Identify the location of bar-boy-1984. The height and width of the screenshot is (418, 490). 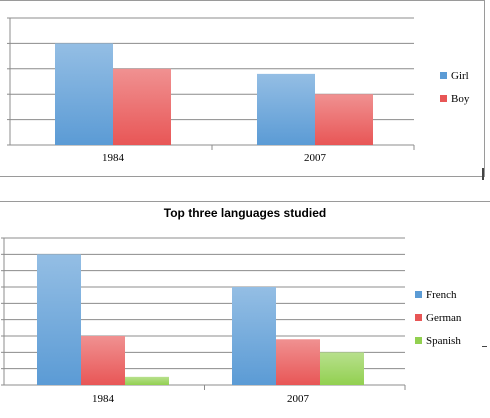
(142, 106).